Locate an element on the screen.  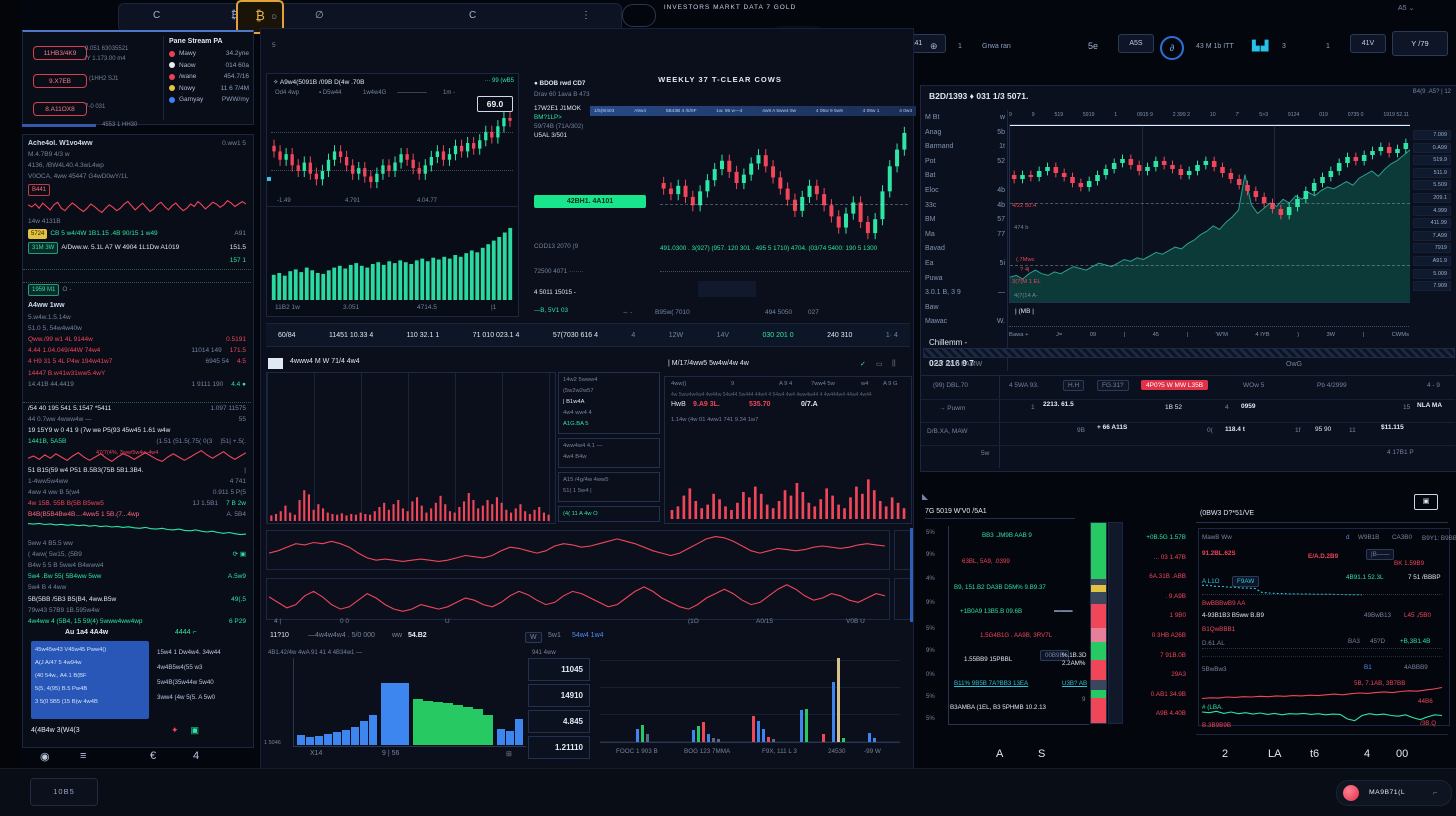
sidebar-row: 51.0 5, 54w4w40w is located at coordinates (137, 328).